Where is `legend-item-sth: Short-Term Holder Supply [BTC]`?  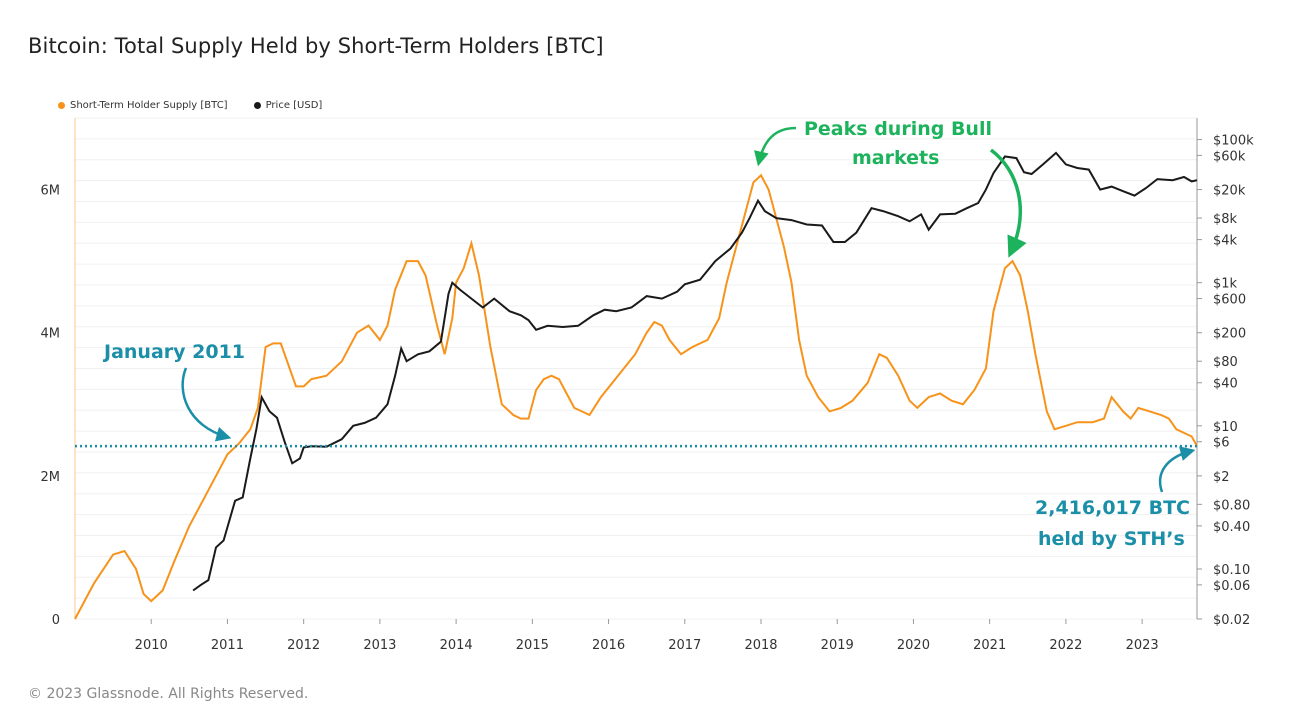
legend-item-sth: Short-Term Holder Supply [BTC] is located at coordinates (143, 105).